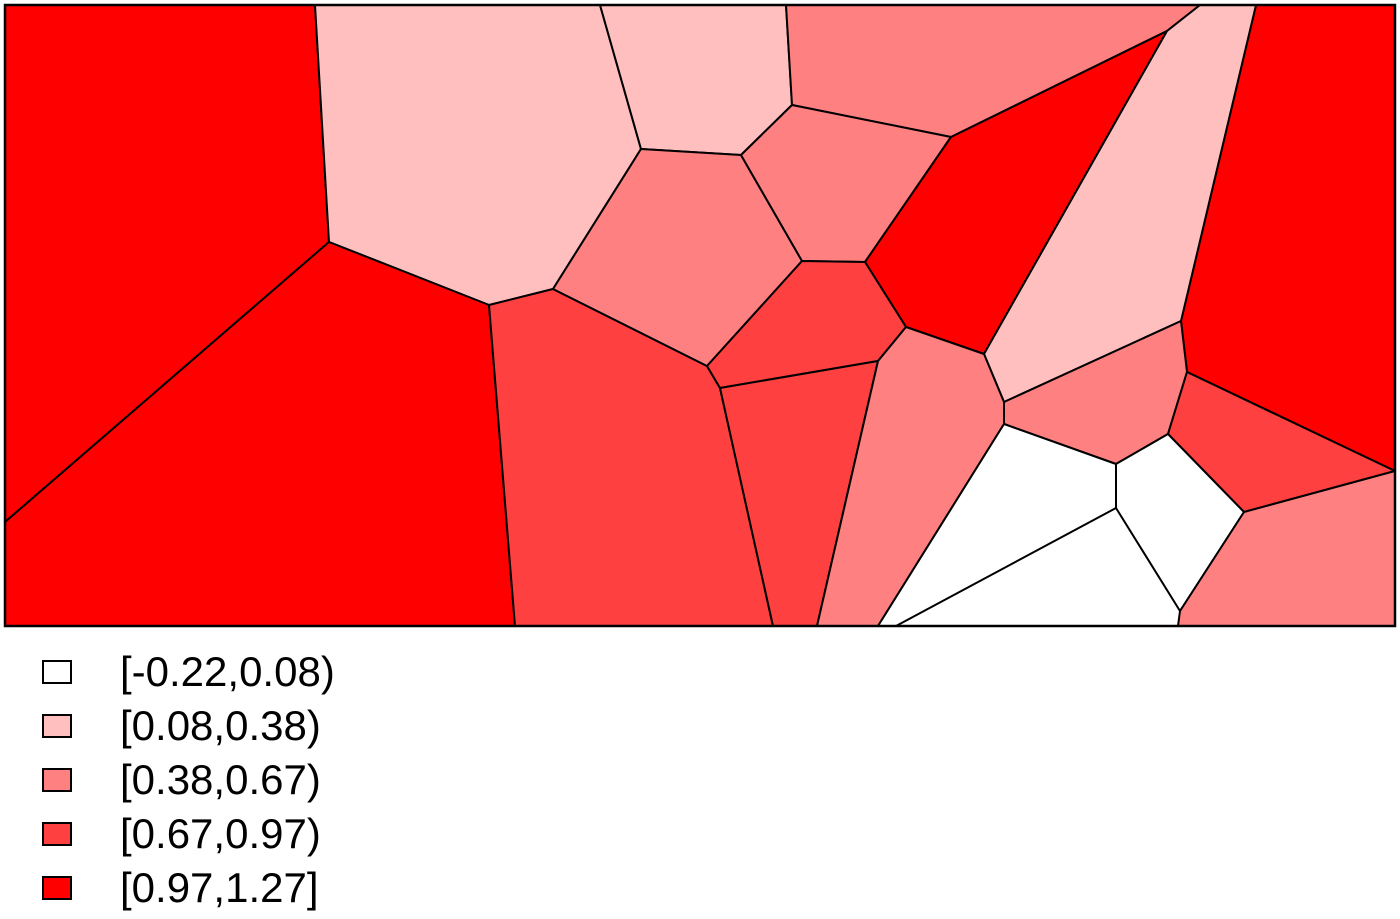 Image resolution: width=1400 pixels, height=919 pixels. What do you see at coordinates (220, 725) in the screenshot?
I see `legend-label-class-2: [0.08,0.38)` at bounding box center [220, 725].